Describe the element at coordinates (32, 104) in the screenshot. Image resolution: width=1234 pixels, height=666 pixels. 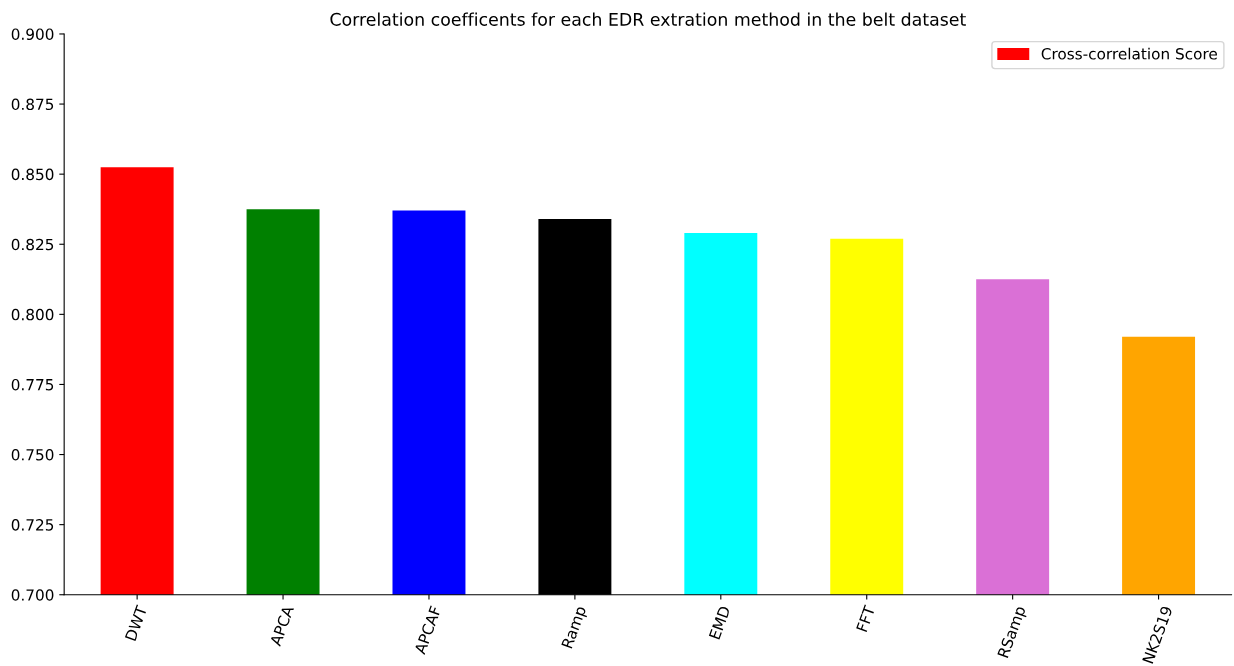
I see `y-tick-label: 0.875` at that location.